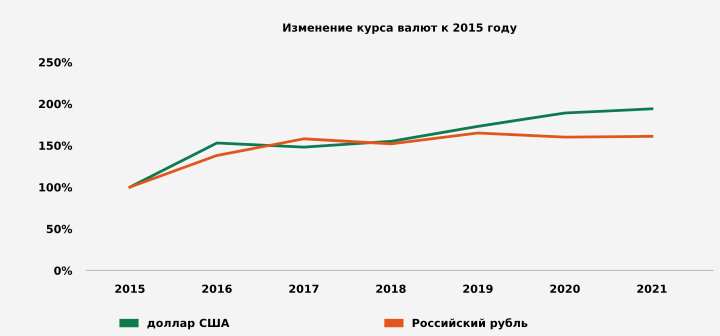 Image resolution: width=720 pixels, height=336 pixels. I want to click on legend-label: доллар США, so click(188, 324).